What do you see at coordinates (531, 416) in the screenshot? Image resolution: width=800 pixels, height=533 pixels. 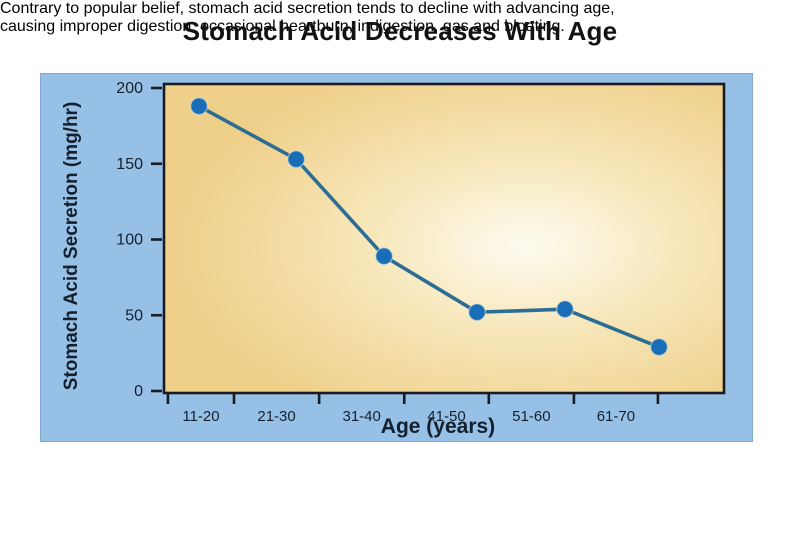 I see `x-tick-label: 51-60` at bounding box center [531, 416].